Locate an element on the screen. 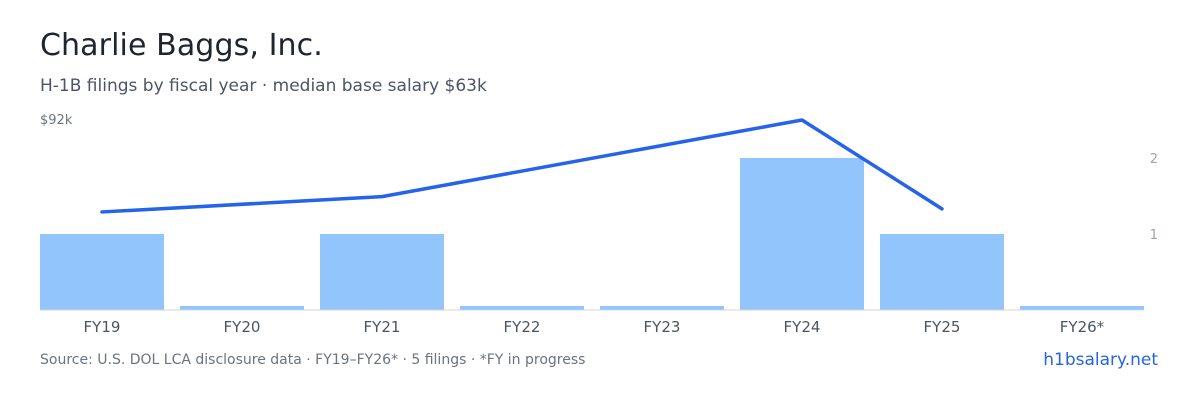 The image size is (1200, 400). x-tick-label: FY22 is located at coordinates (522, 327).